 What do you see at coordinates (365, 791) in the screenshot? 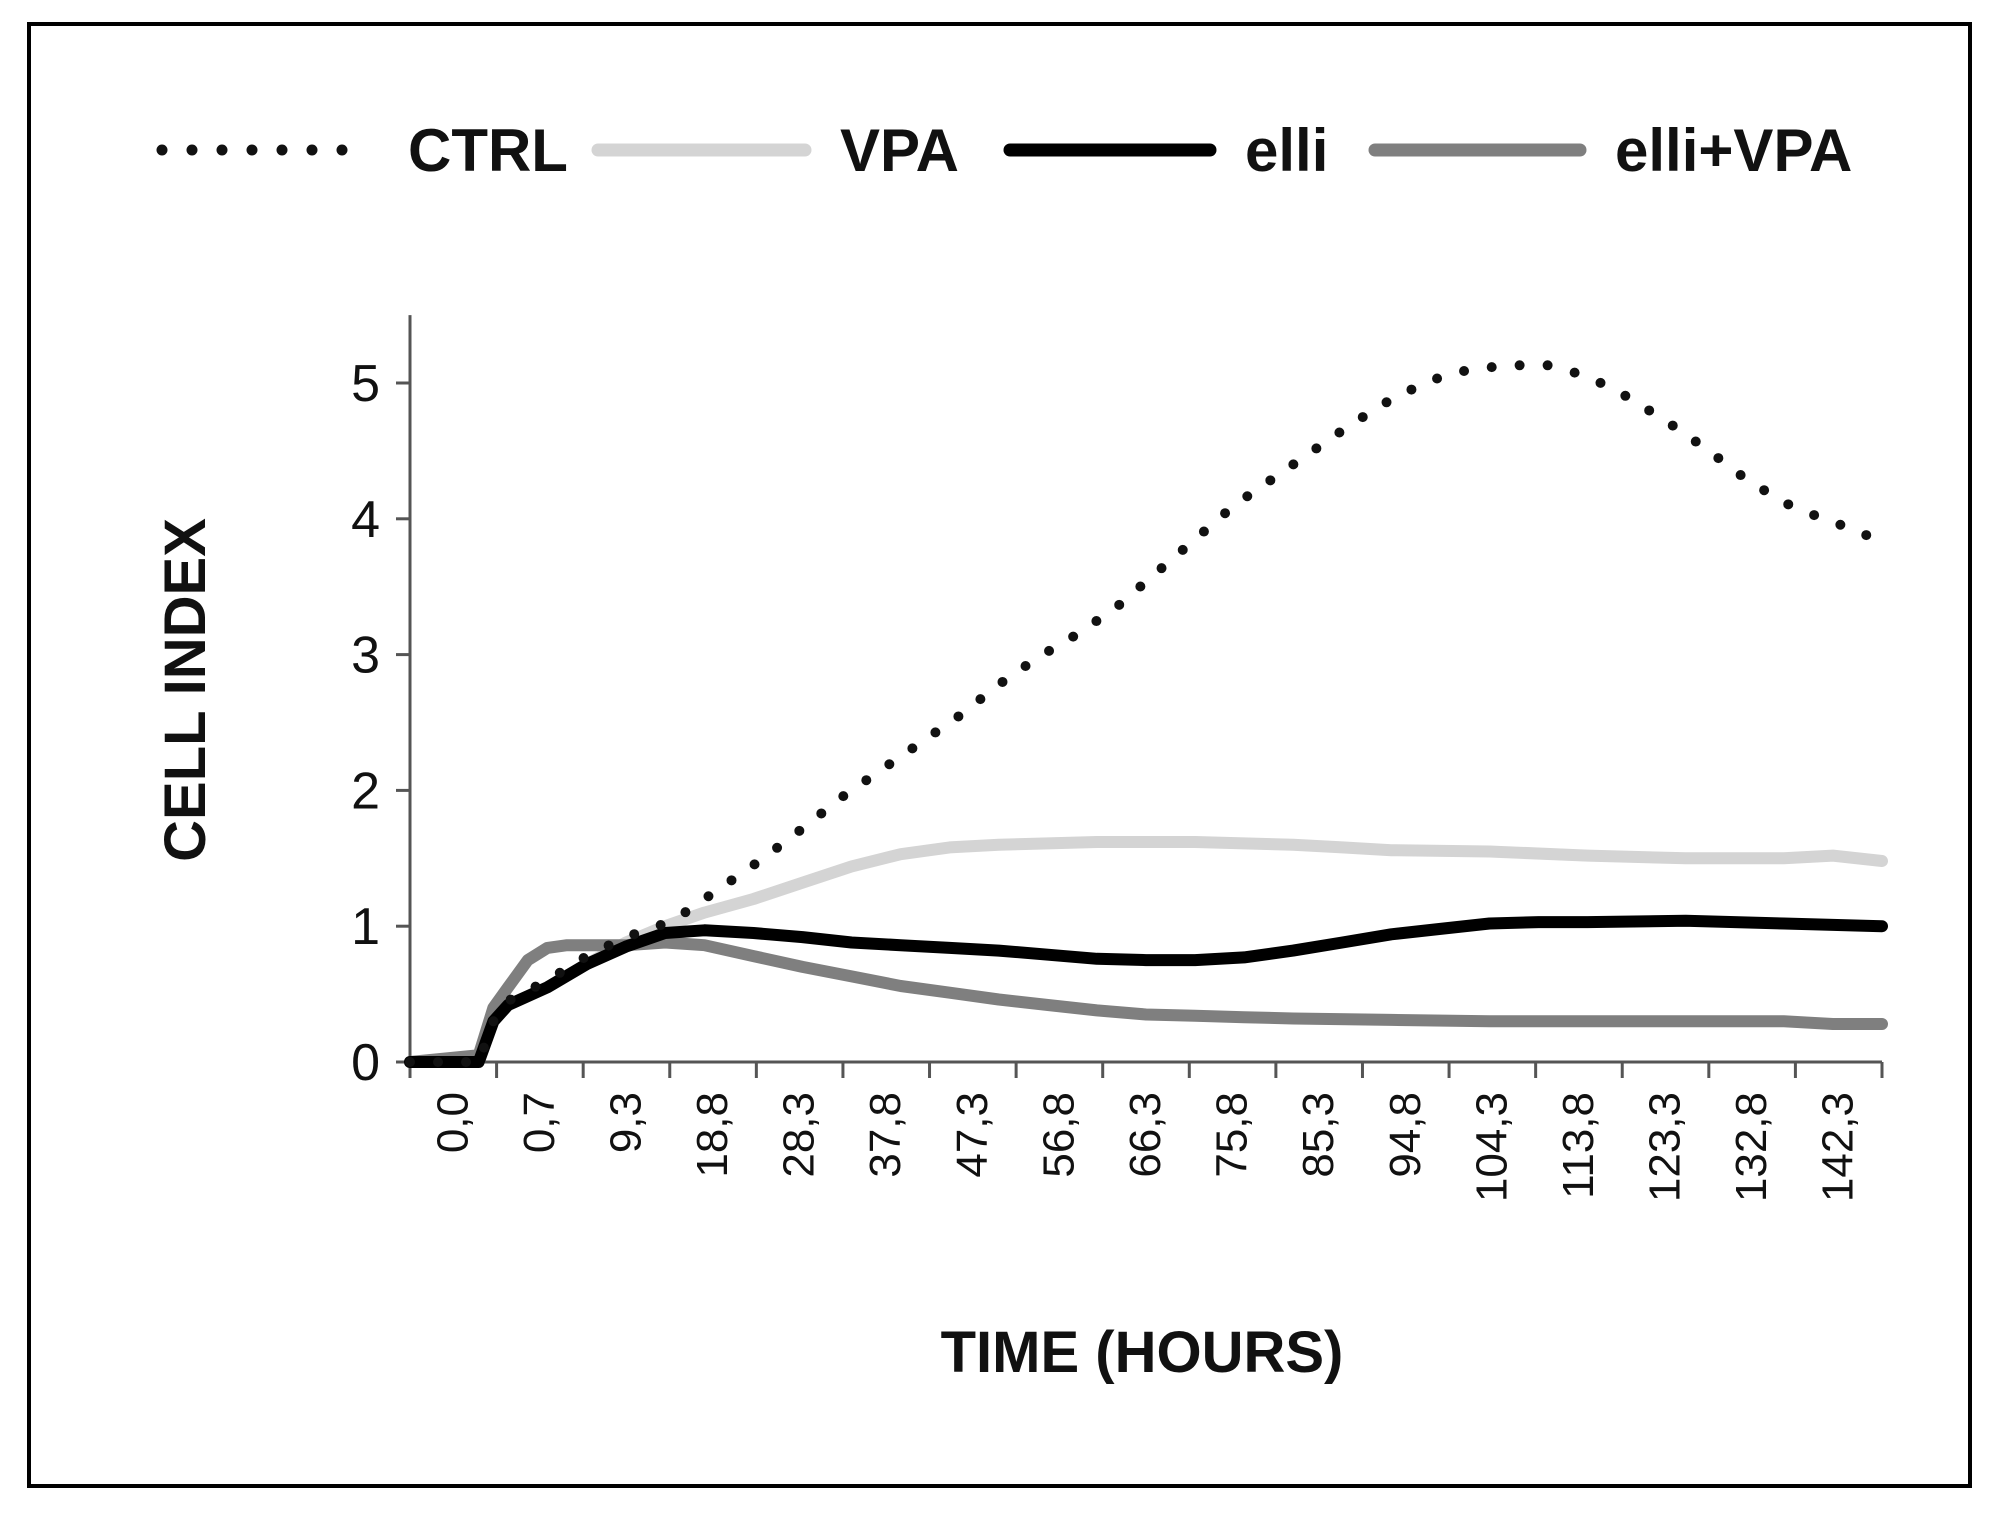
I see `y-tick-label: 2` at bounding box center [365, 791].